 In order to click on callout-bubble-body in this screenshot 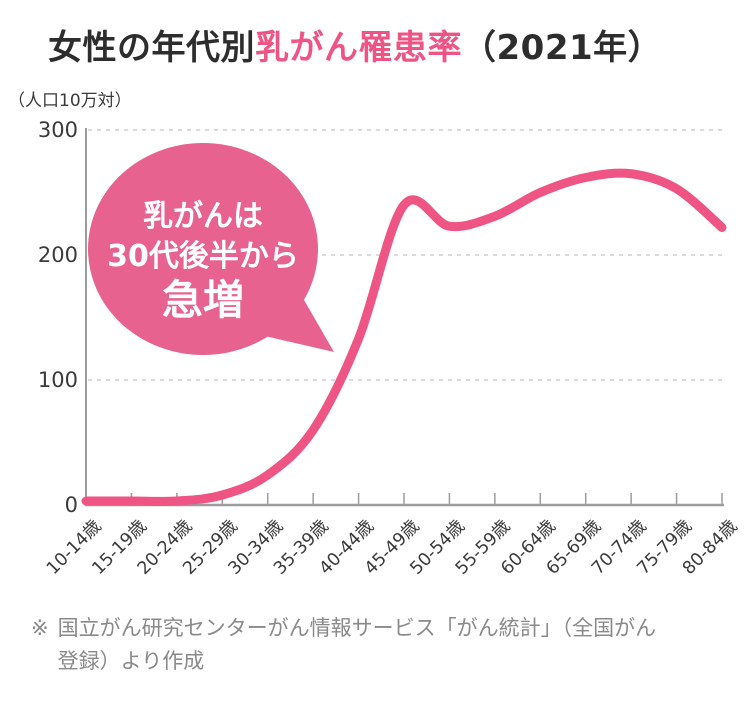, I will do `click(203, 249)`.